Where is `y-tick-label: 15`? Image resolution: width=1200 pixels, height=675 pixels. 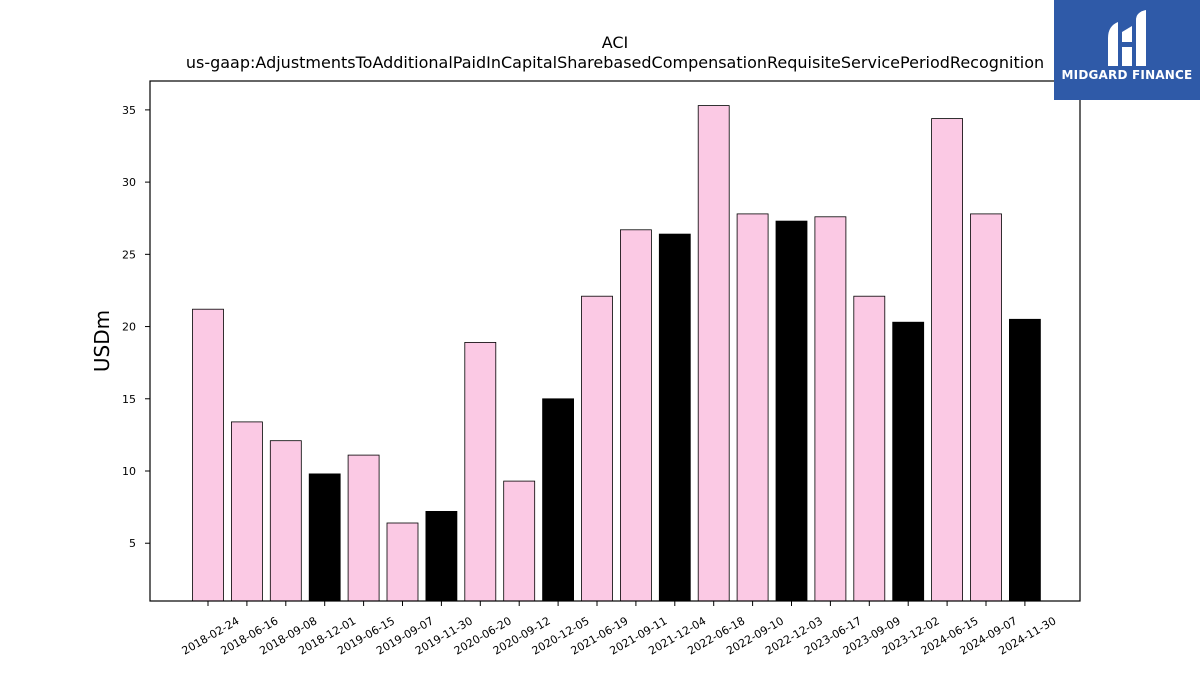 y-tick-label: 15 is located at coordinates (129, 399).